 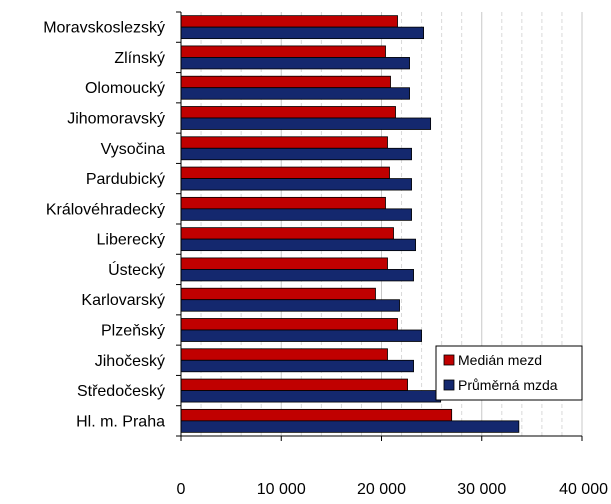 I want to click on x-tick-labels: 0 10 000 20 000 30 000 40 000, so click(x=392, y=467).